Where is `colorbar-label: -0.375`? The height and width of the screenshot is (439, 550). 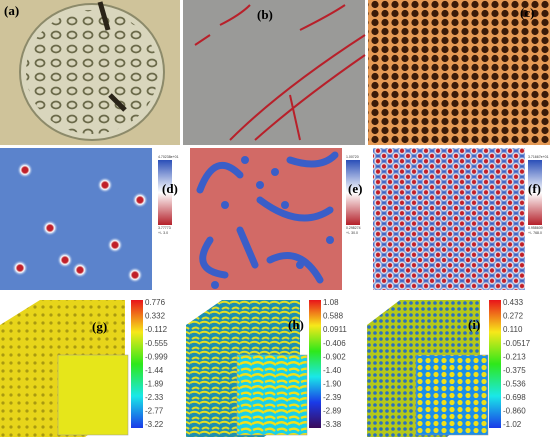
colorbar-label: -0.375 is located at coordinates (514, 370).